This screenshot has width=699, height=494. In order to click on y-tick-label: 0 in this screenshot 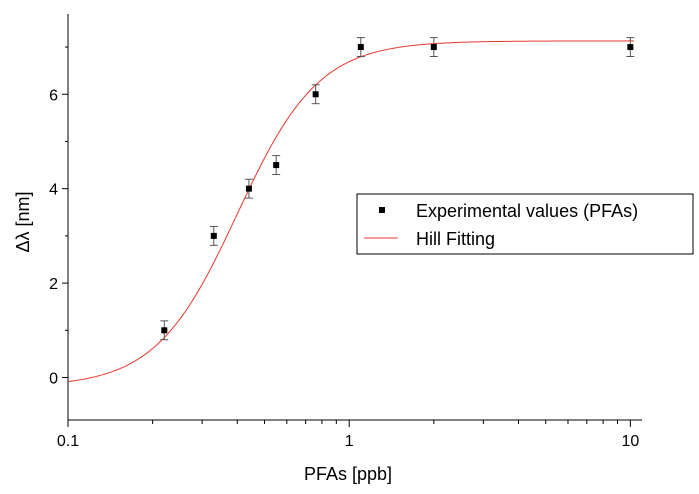, I will do `click(53, 379)`.